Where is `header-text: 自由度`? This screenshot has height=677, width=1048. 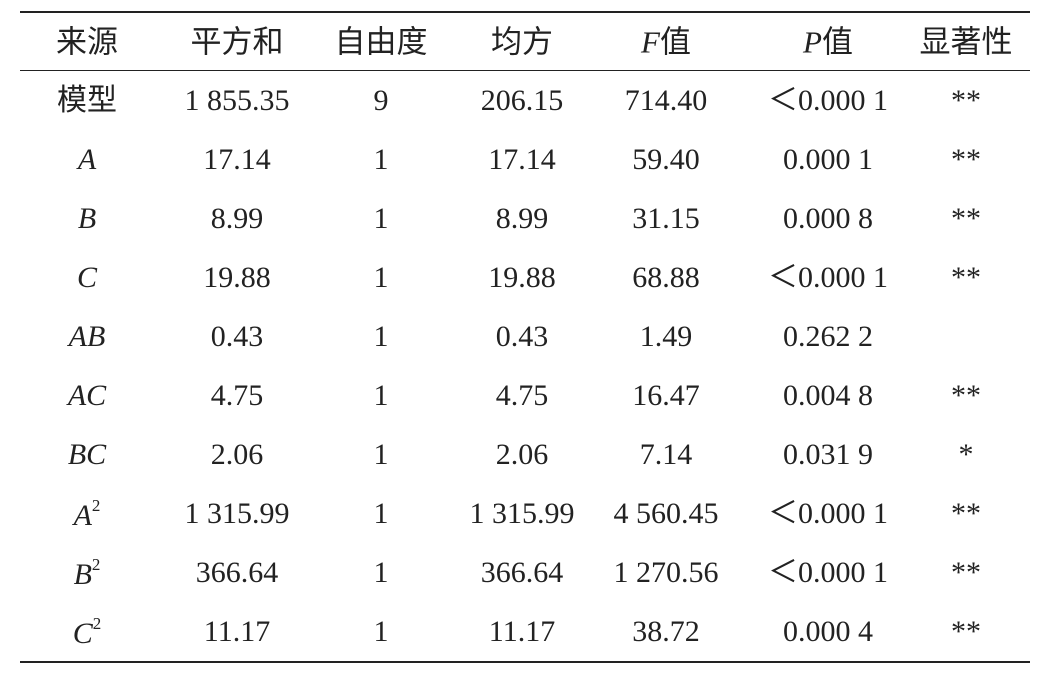
header-text: 自由度 is located at coordinates (381, 42).